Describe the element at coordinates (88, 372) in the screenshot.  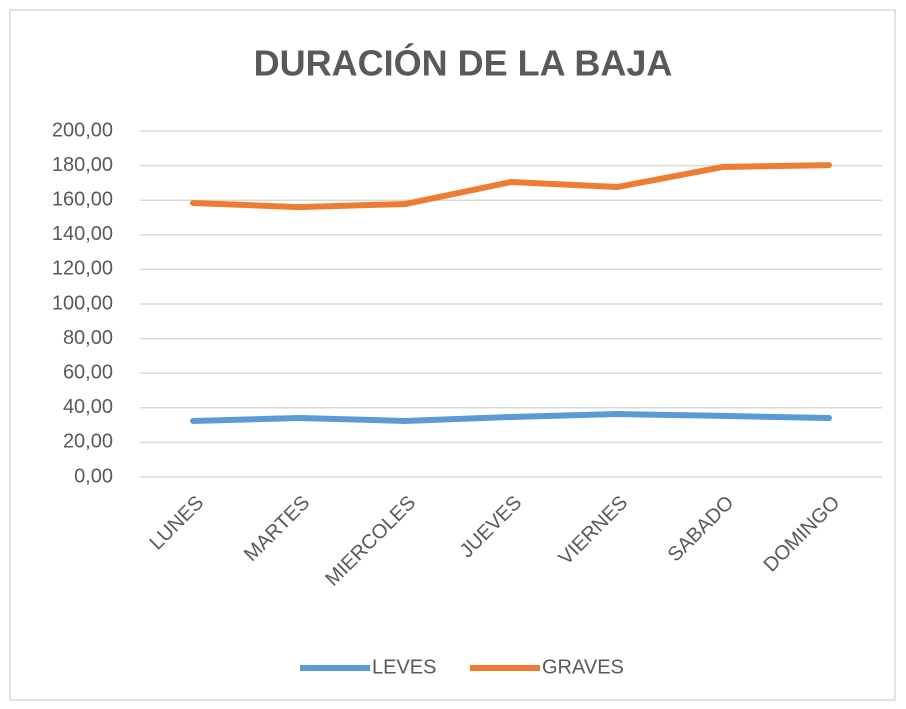
I see `y-tick-label: 60,00` at that location.